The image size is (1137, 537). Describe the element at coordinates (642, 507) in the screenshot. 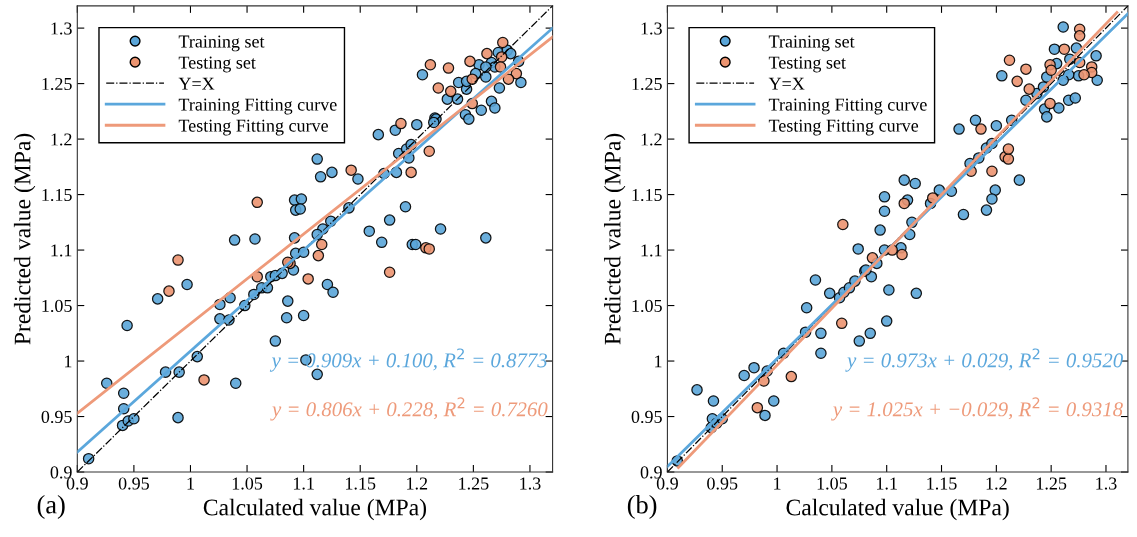

I see `text: (b)` at that location.